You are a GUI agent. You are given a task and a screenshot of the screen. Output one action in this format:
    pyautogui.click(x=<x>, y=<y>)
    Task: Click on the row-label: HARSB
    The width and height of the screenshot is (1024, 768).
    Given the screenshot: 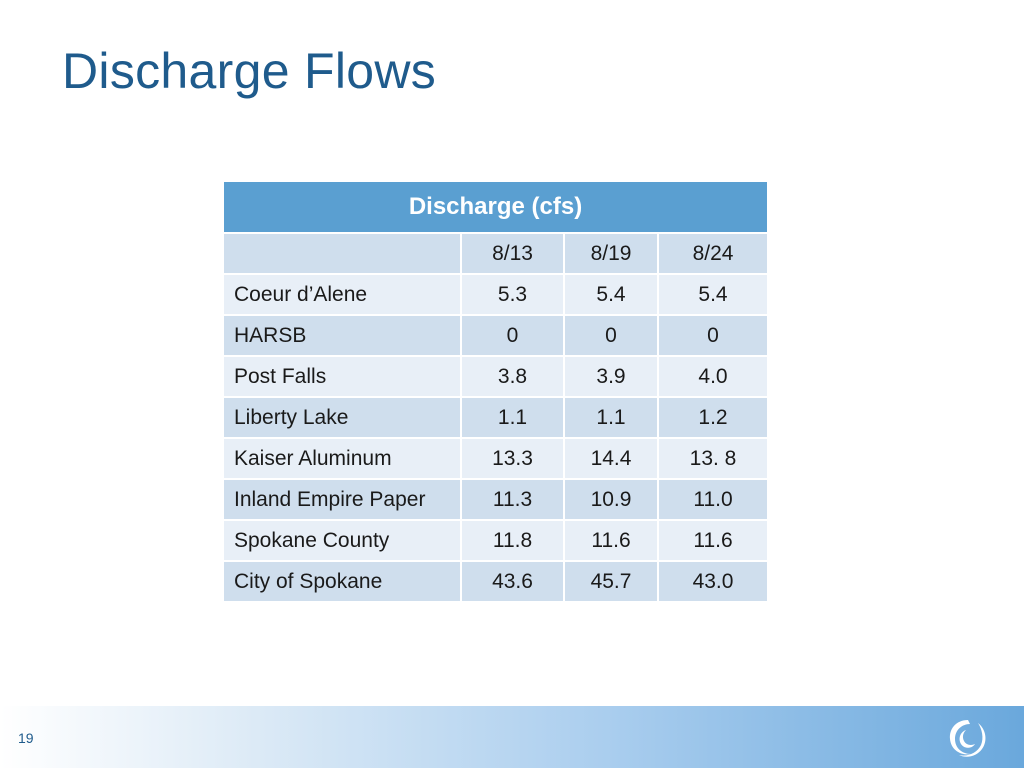 What is the action you would take?
    pyautogui.click(x=342, y=335)
    